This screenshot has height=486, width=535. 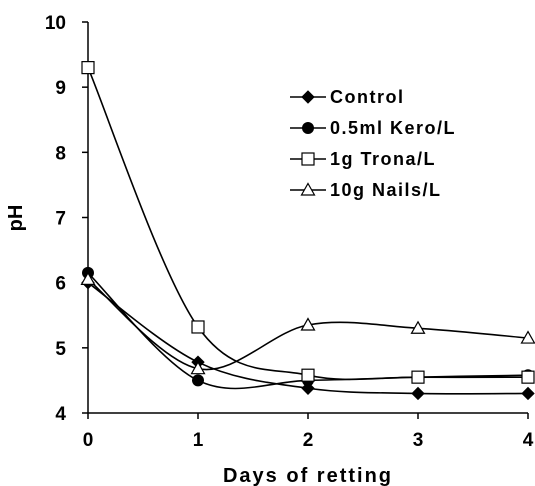 What do you see at coordinates (308, 475) in the screenshot?
I see `x-axis-title: Days of retting` at bounding box center [308, 475].